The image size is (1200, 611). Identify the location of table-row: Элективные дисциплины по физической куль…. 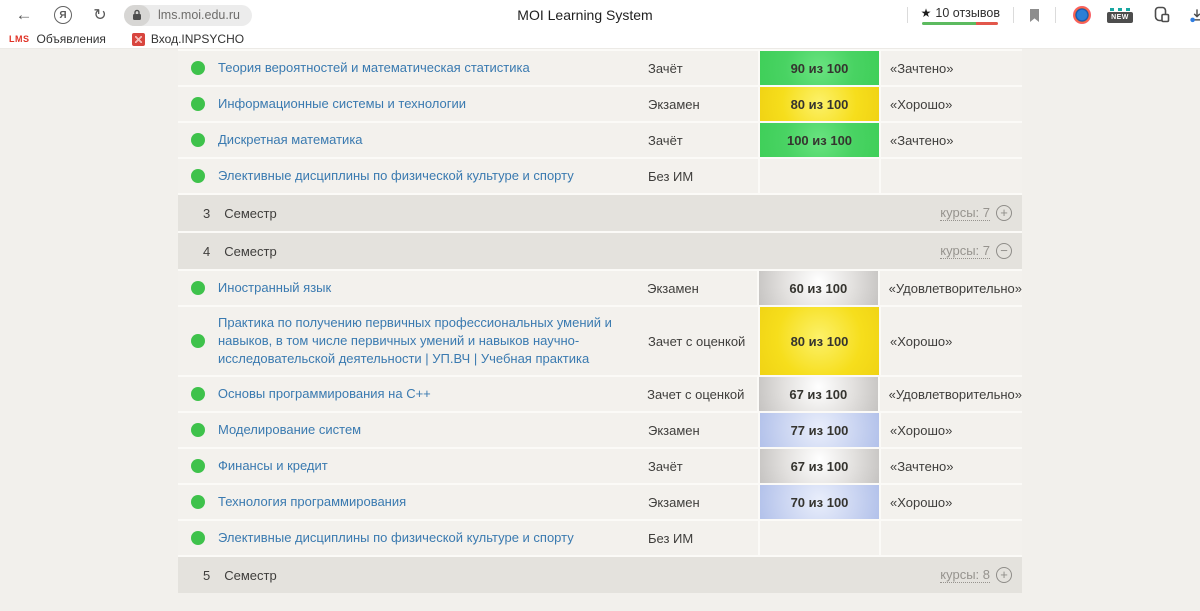
(600, 537).